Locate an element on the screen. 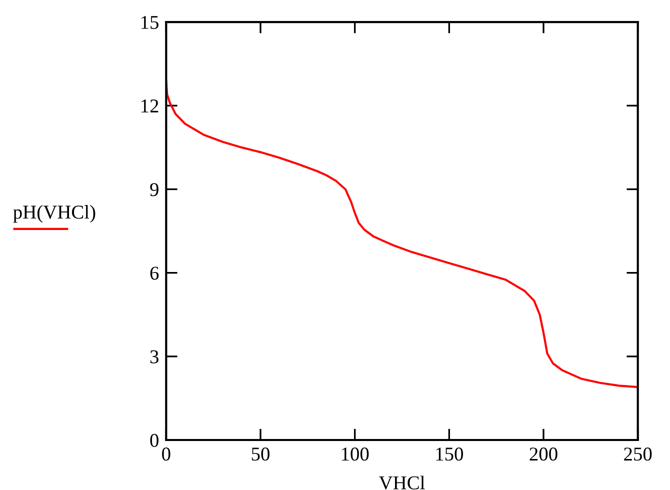 Image resolution: width=670 pixels, height=490 pixels. y-axis-title: pH(VHCl) is located at coordinates (54, 214).